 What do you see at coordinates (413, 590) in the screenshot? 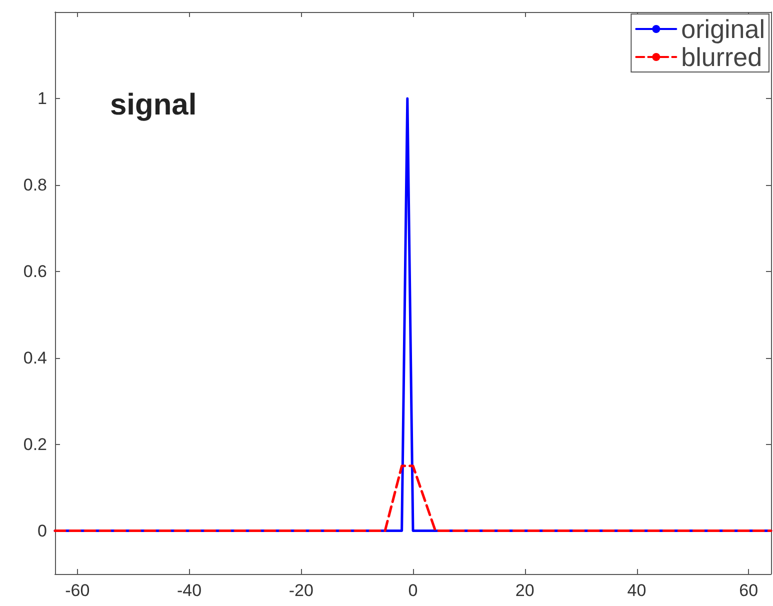
I see `x-tick-label: 0` at bounding box center [413, 590].